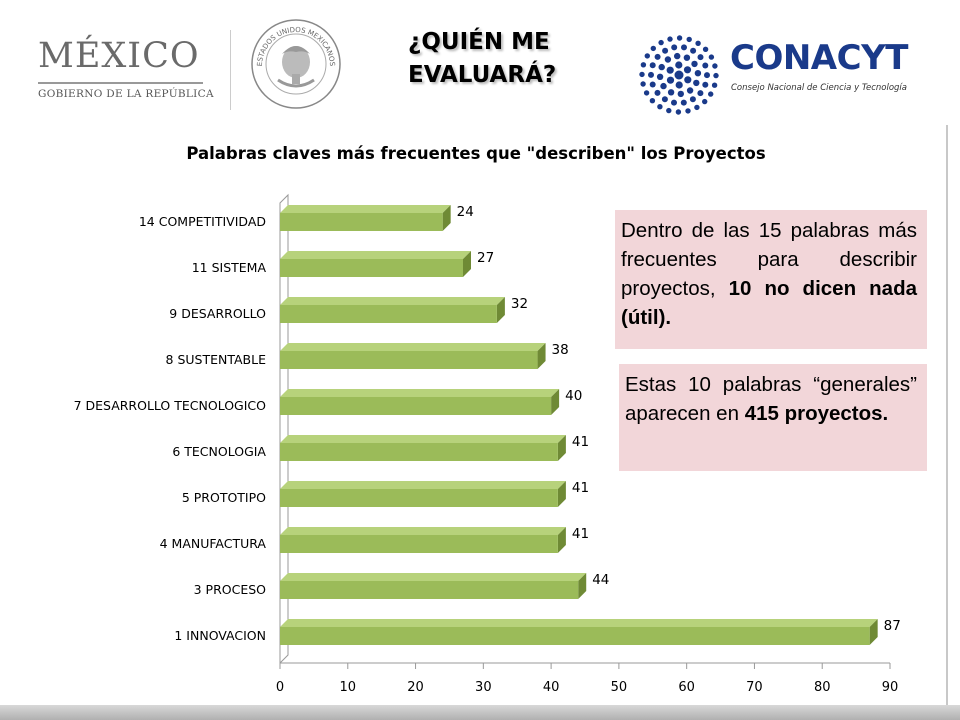  What do you see at coordinates (816, 413) in the screenshot?
I see `callout-2-bold: 415 proyectos.` at bounding box center [816, 413].